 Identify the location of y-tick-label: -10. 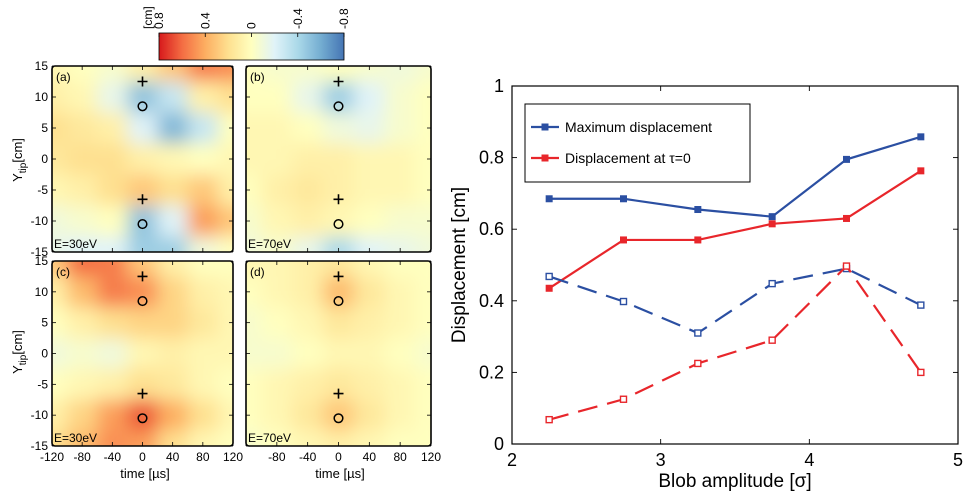
(40, 415).